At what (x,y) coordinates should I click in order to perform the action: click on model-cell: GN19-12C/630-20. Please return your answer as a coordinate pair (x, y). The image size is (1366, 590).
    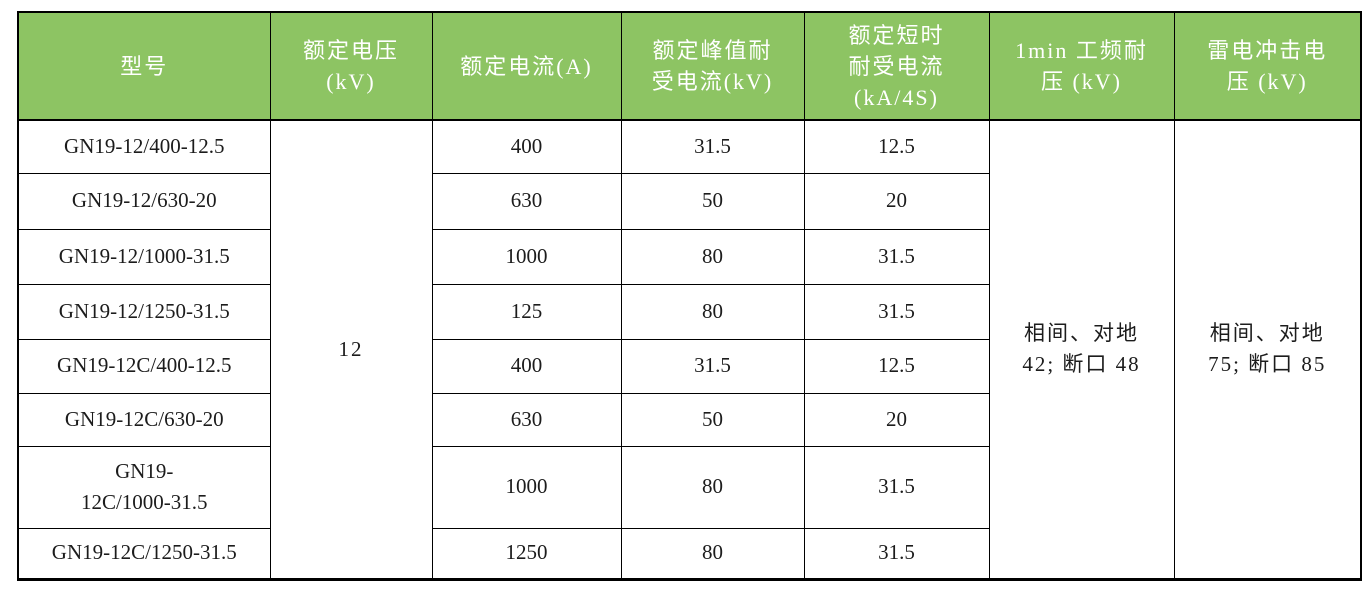
    Looking at the image, I should click on (144, 419).